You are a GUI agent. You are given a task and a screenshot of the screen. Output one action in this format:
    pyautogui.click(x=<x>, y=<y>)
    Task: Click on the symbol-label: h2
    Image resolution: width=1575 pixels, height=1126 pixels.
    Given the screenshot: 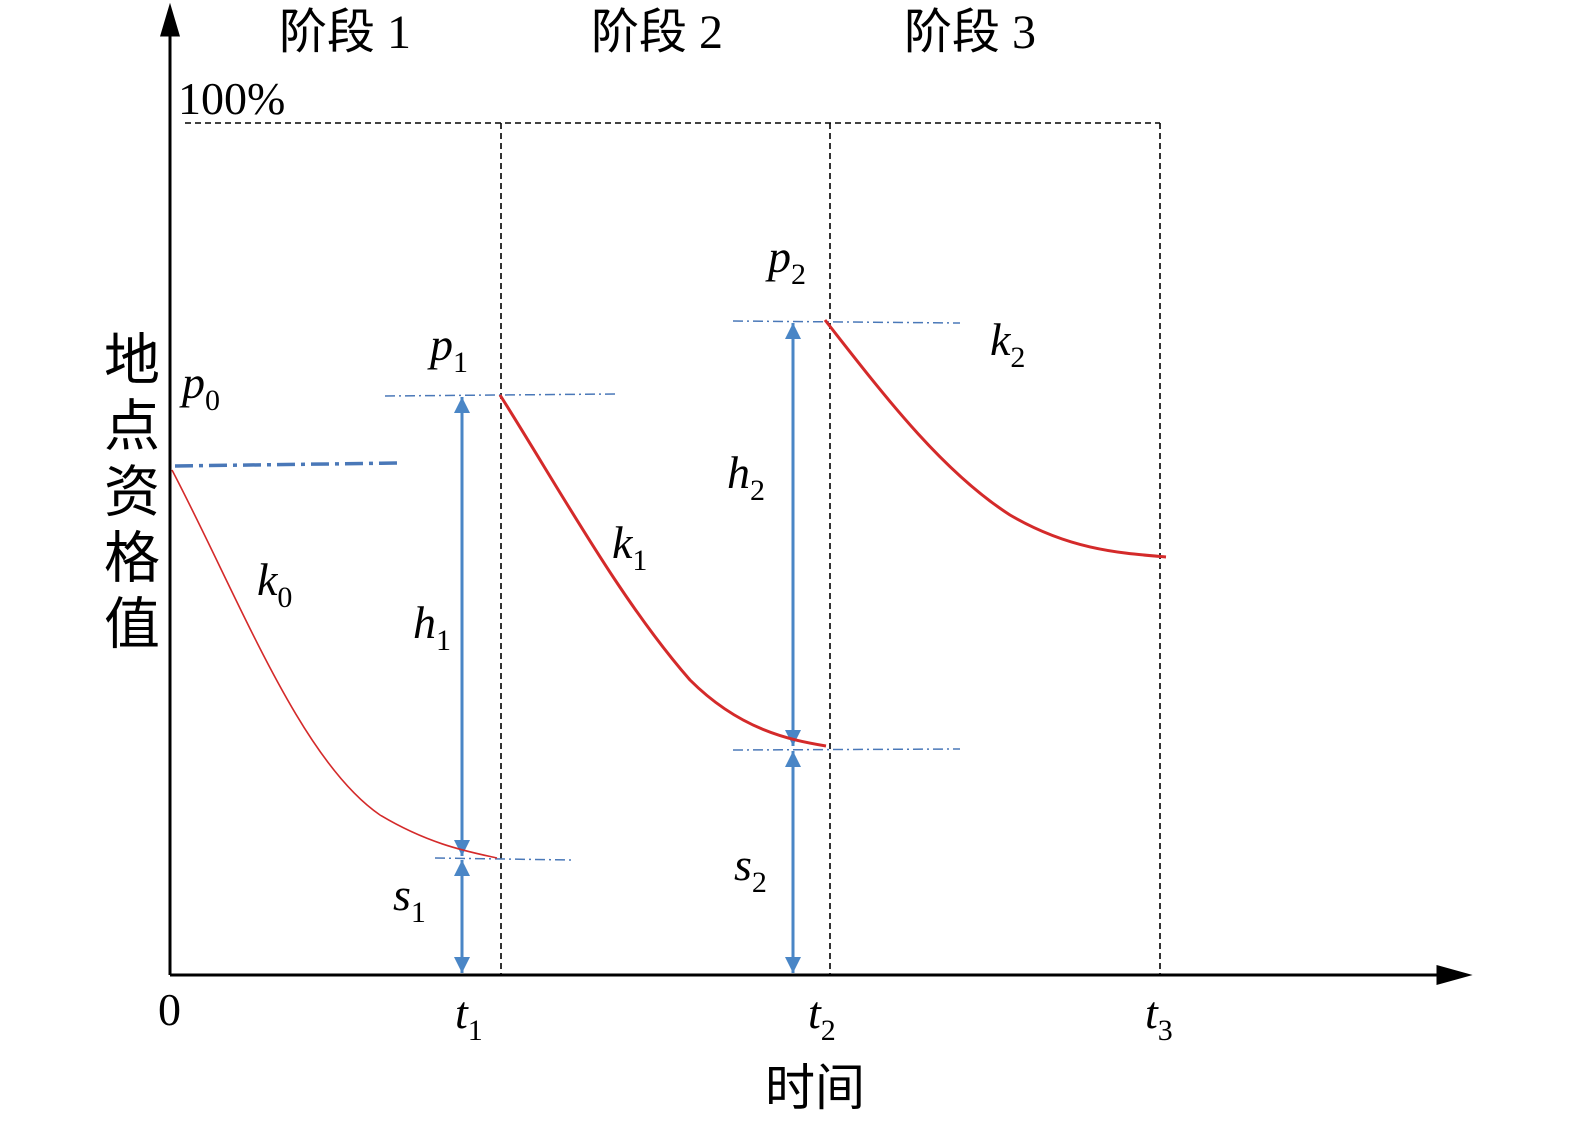 What is the action you would take?
    pyautogui.click(x=746, y=477)
    